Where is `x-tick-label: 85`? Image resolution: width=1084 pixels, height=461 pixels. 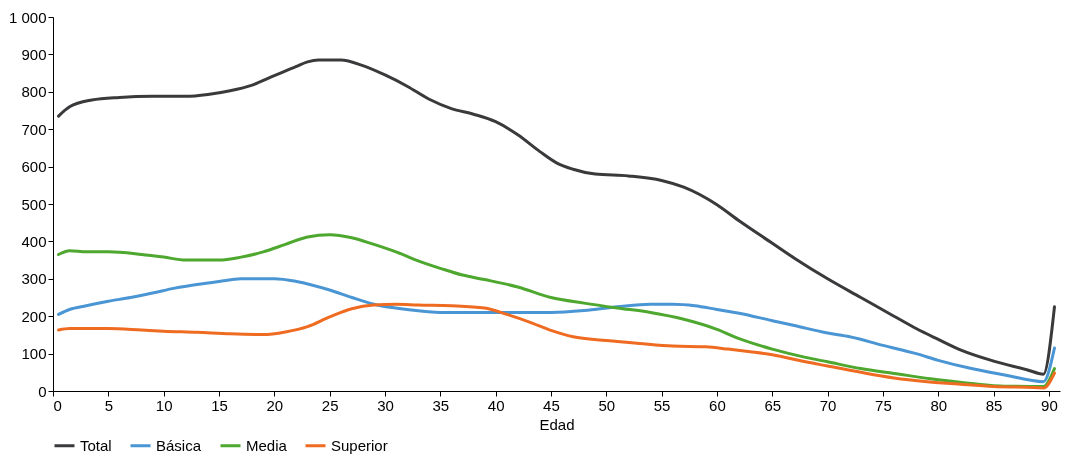 x-tick-label: 85 is located at coordinates (994, 405).